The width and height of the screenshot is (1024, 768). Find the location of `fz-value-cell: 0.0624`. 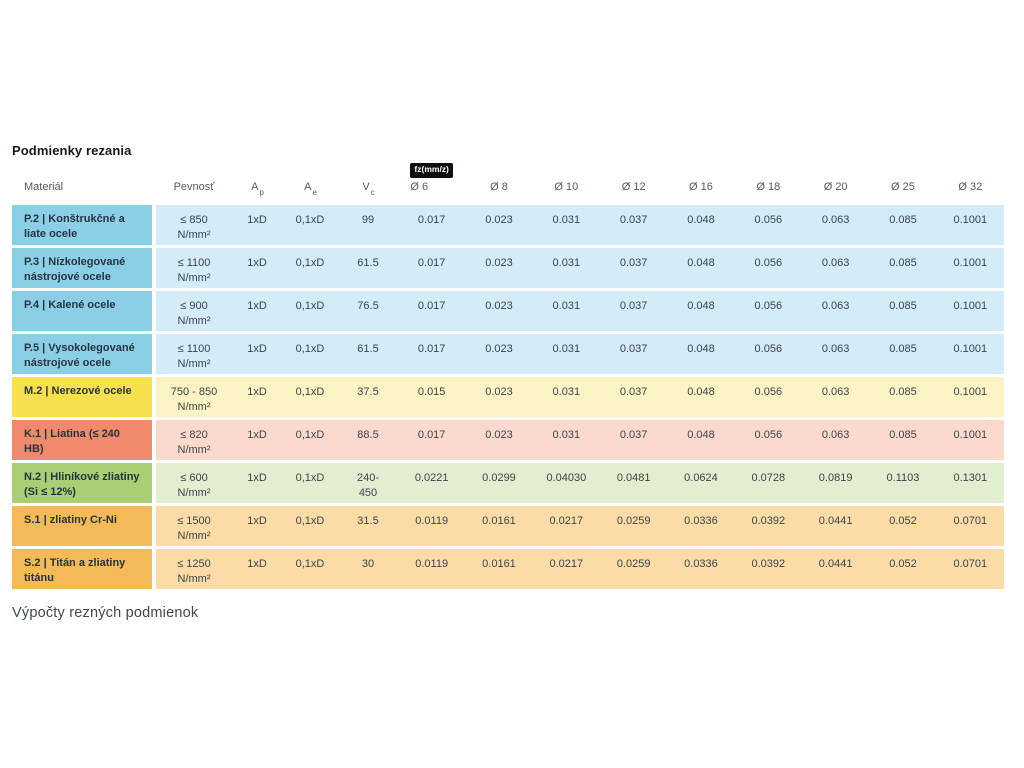

fz-value-cell: 0.0624 is located at coordinates (701, 478).